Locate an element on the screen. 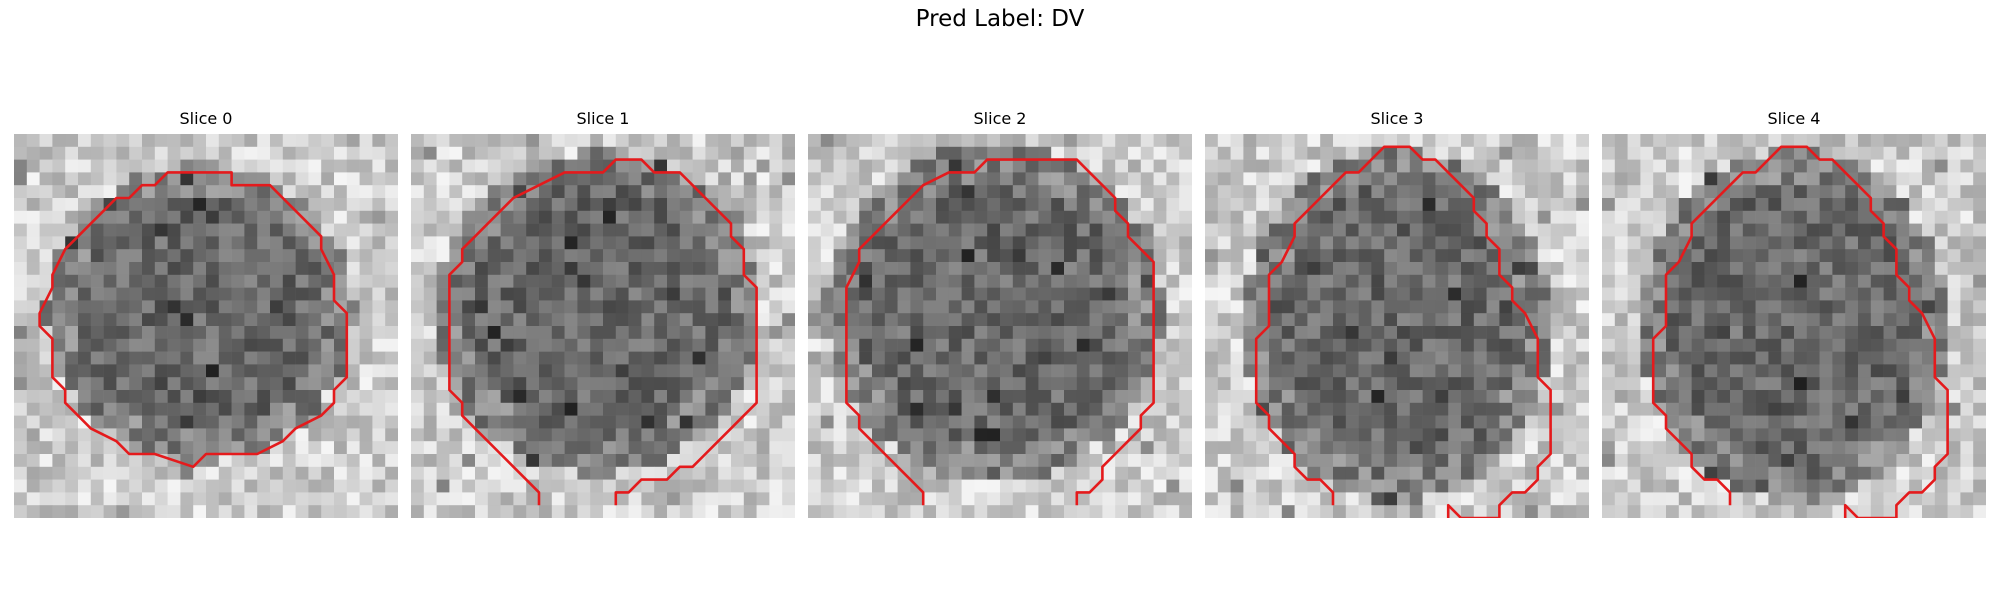  figure-title: Pred Label: DV is located at coordinates (1000, 19).